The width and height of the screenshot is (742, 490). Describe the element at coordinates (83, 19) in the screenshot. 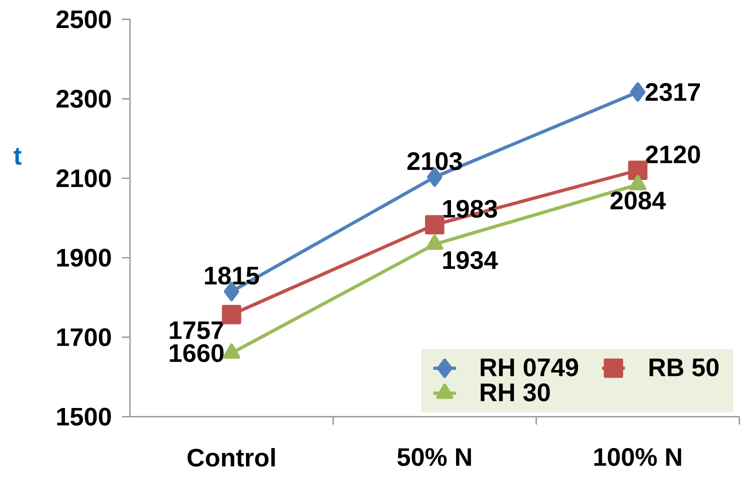

I see `y-tick-label: 2500` at that location.